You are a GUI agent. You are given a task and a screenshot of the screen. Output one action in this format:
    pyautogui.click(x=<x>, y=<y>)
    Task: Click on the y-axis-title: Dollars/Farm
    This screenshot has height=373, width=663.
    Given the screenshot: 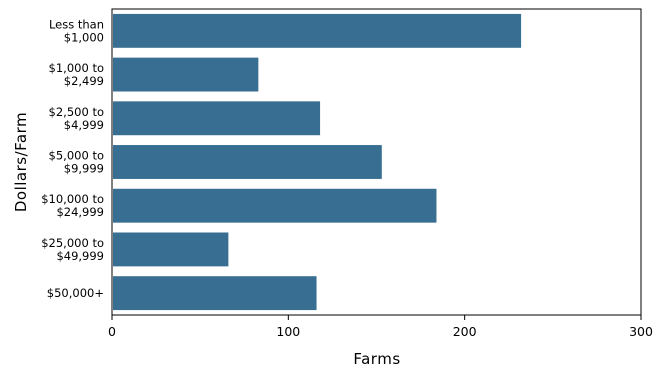 What is the action you would take?
    pyautogui.click(x=21, y=162)
    